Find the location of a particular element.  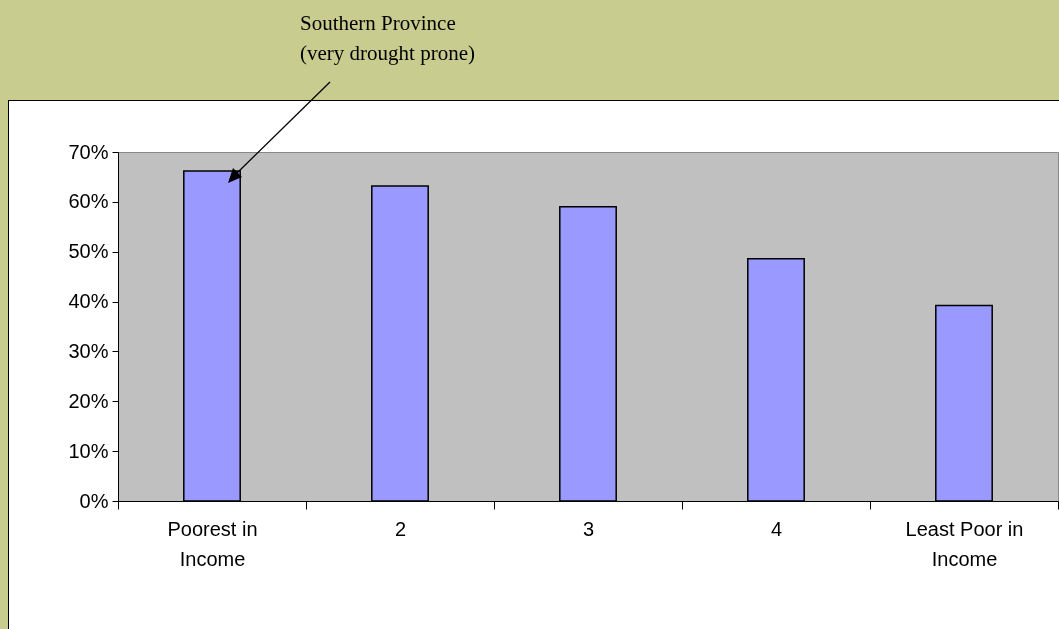

y-tick-label: 60% is located at coordinates (88, 201).